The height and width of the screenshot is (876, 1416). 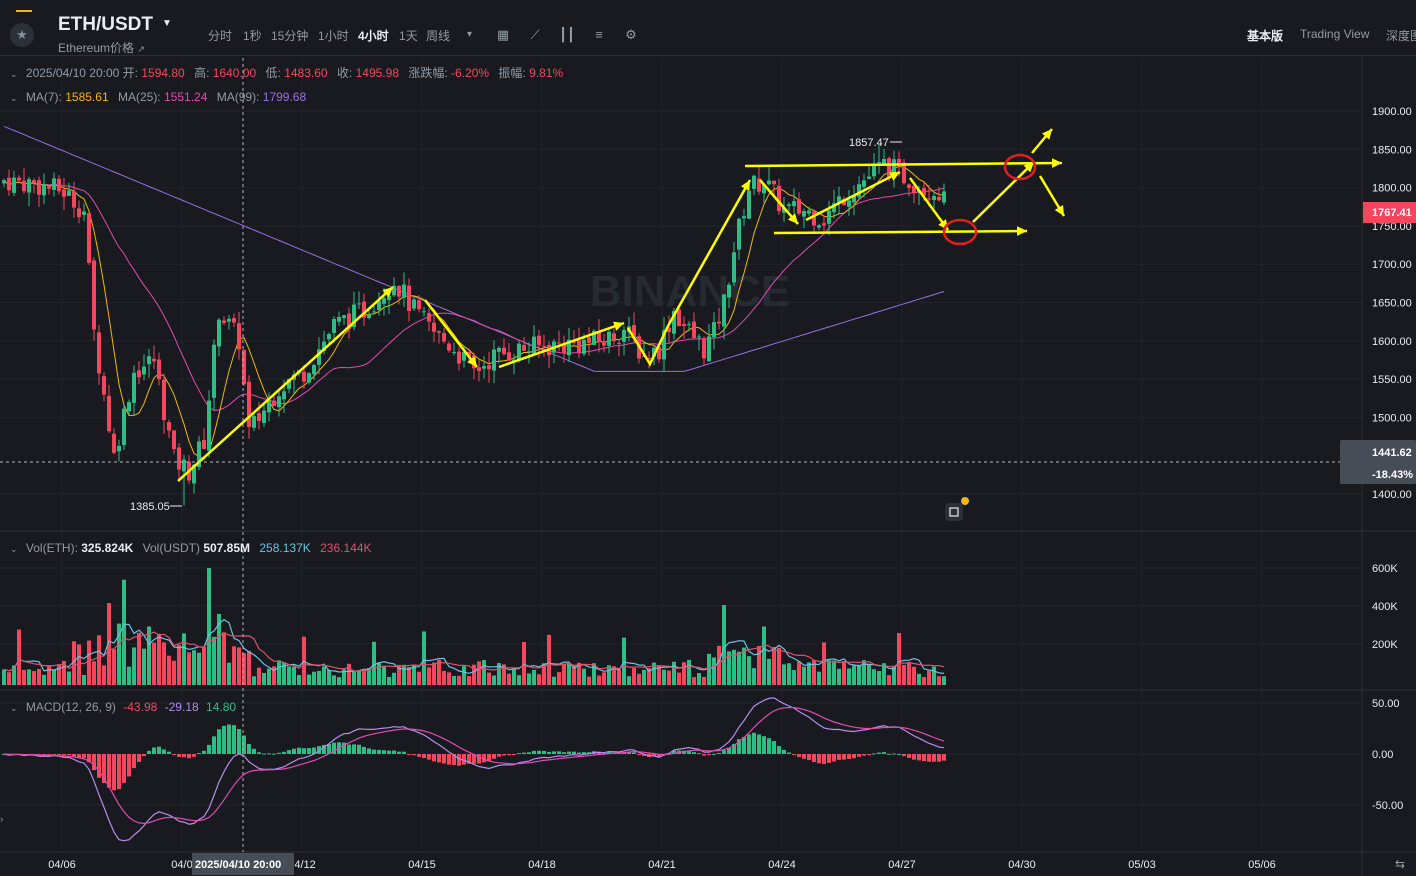 I want to click on view-depth: 深度图, so click(x=1401, y=36).